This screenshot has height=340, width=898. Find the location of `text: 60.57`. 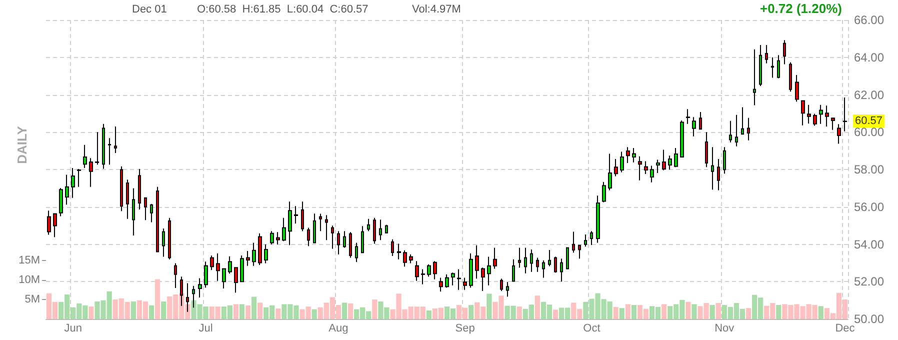

text: 60.57 is located at coordinates (869, 120).